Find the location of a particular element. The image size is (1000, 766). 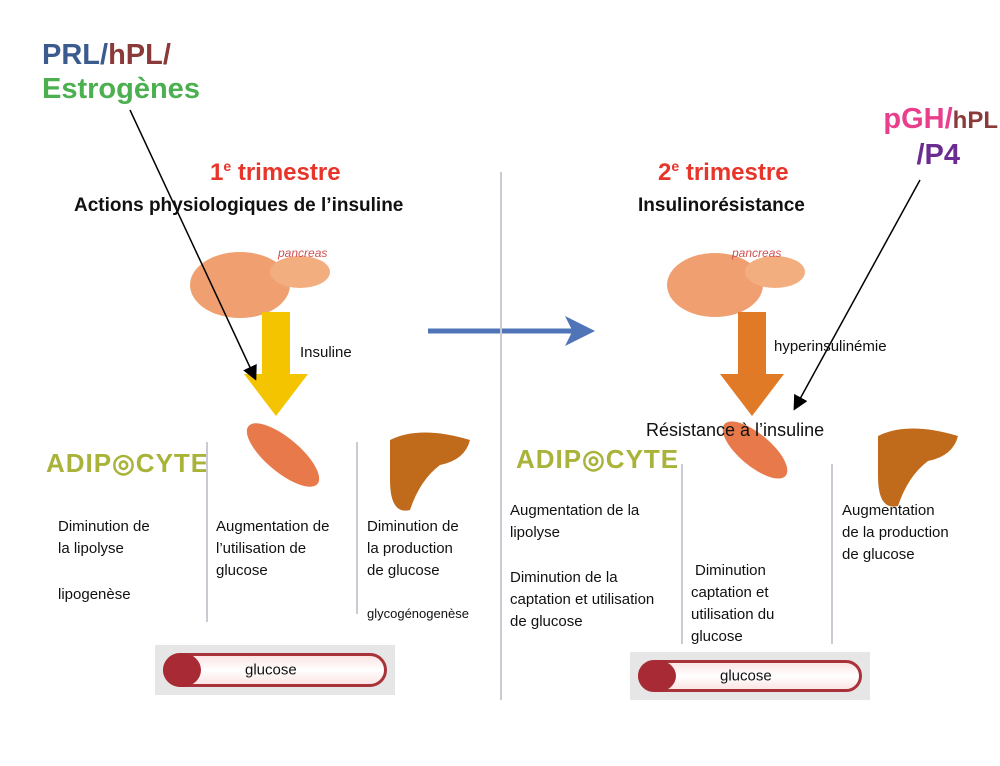

muscle-left-icon is located at coordinates (283, 455).